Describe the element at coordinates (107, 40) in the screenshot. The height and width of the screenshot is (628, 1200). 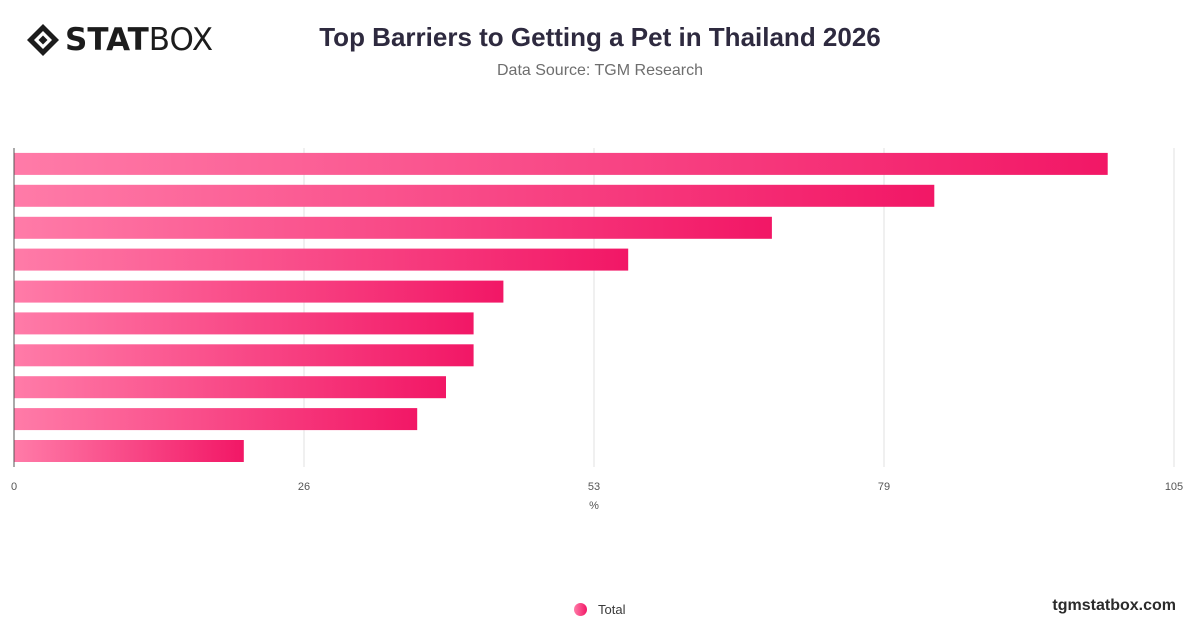
I see `logo-text-bold: STAT` at that location.